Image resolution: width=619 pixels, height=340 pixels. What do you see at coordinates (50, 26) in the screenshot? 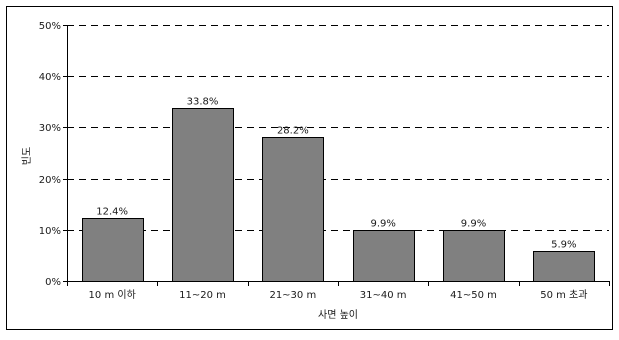
I see `y-tick-label: 50%` at bounding box center [50, 26].